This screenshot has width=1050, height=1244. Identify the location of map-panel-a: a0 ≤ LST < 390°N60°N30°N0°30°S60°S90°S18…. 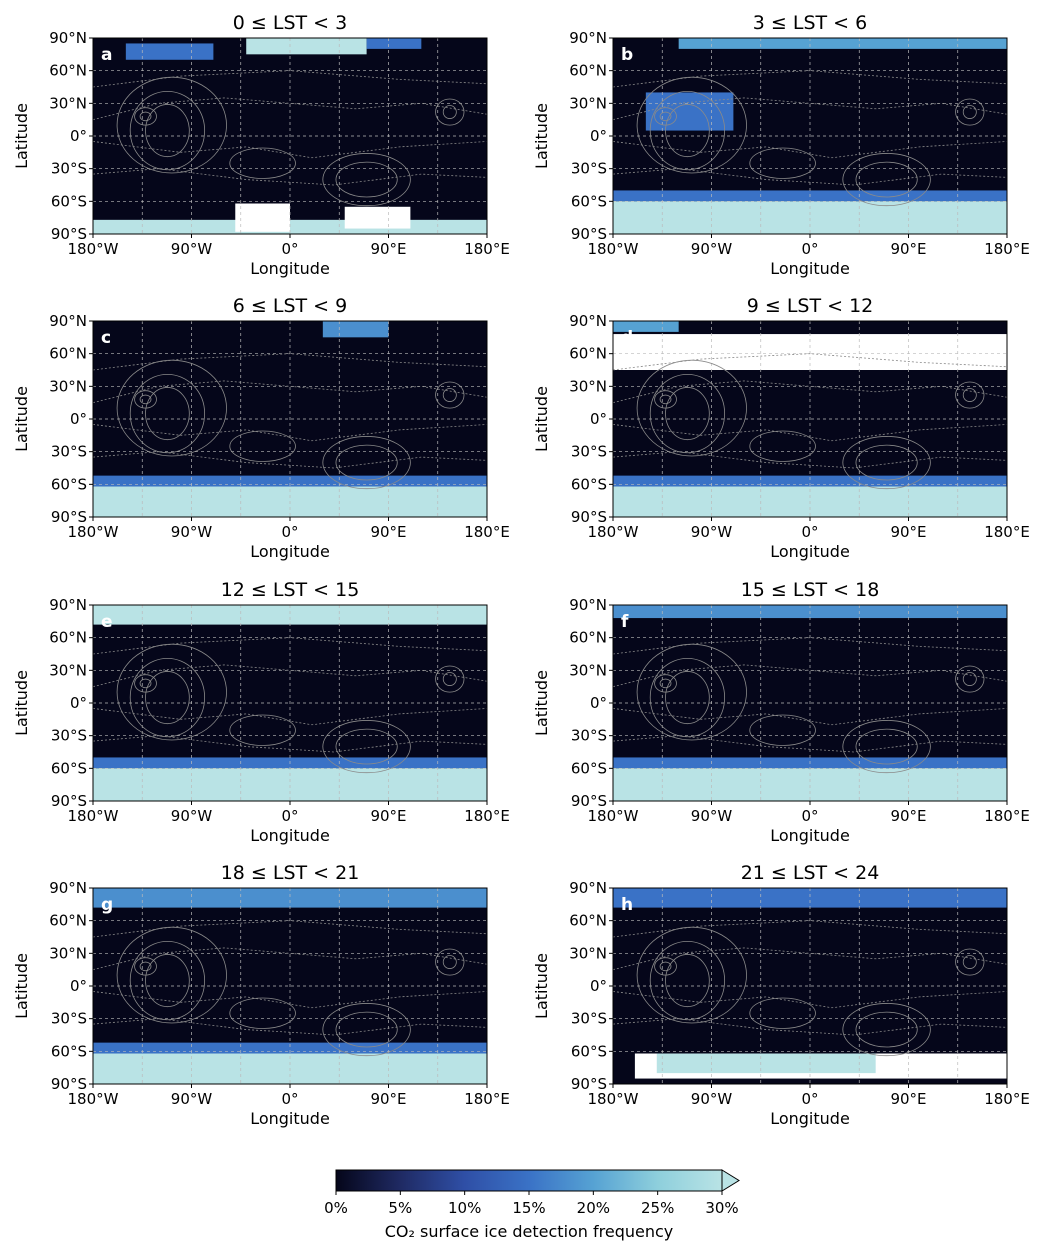
(261, 145).